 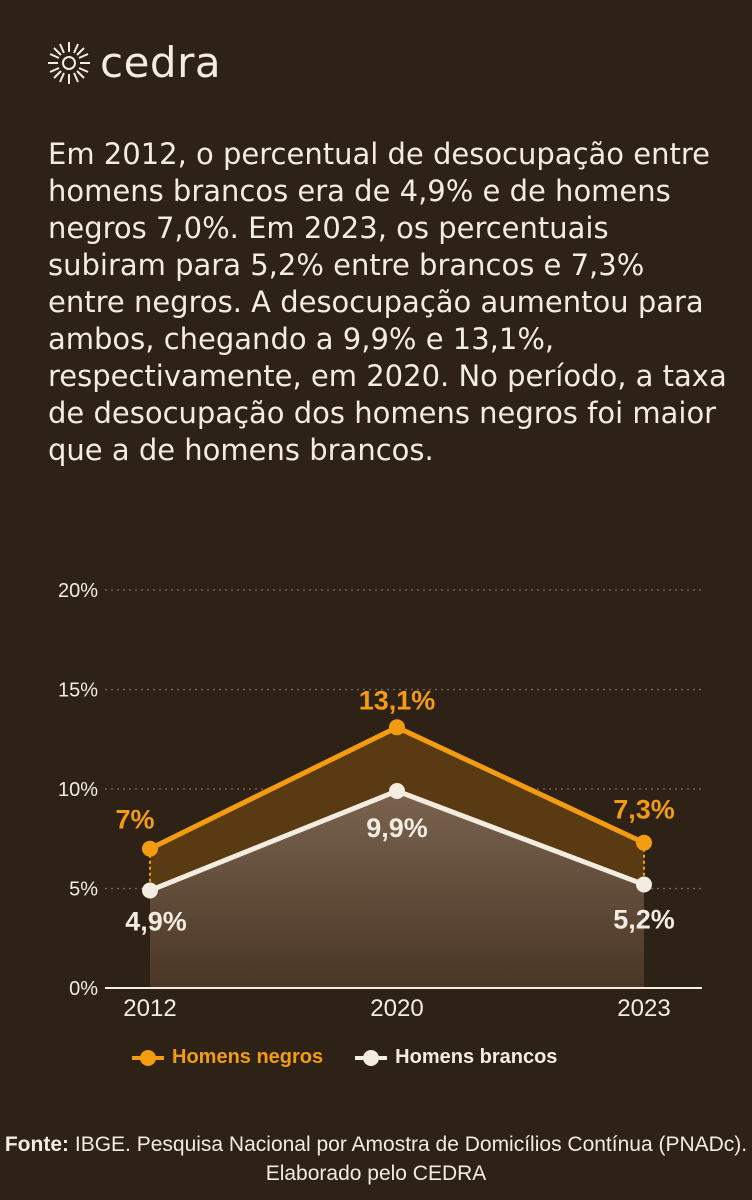 I want to click on legend-label-brancos: Homens brancos, so click(x=476, y=1057).